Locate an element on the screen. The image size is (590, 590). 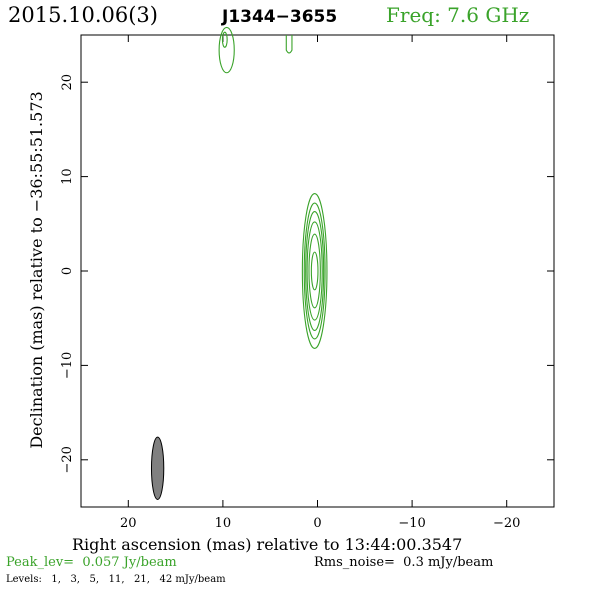
observation-date: 2015.10.06(3) is located at coordinates (83, 15).